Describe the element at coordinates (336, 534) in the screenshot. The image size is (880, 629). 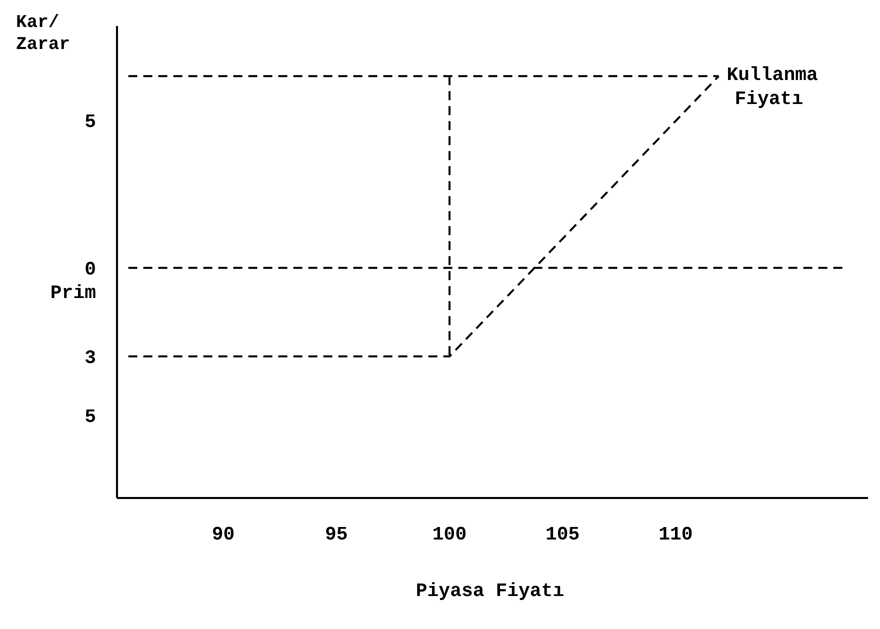
I see `x-tick-label: 95` at that location.